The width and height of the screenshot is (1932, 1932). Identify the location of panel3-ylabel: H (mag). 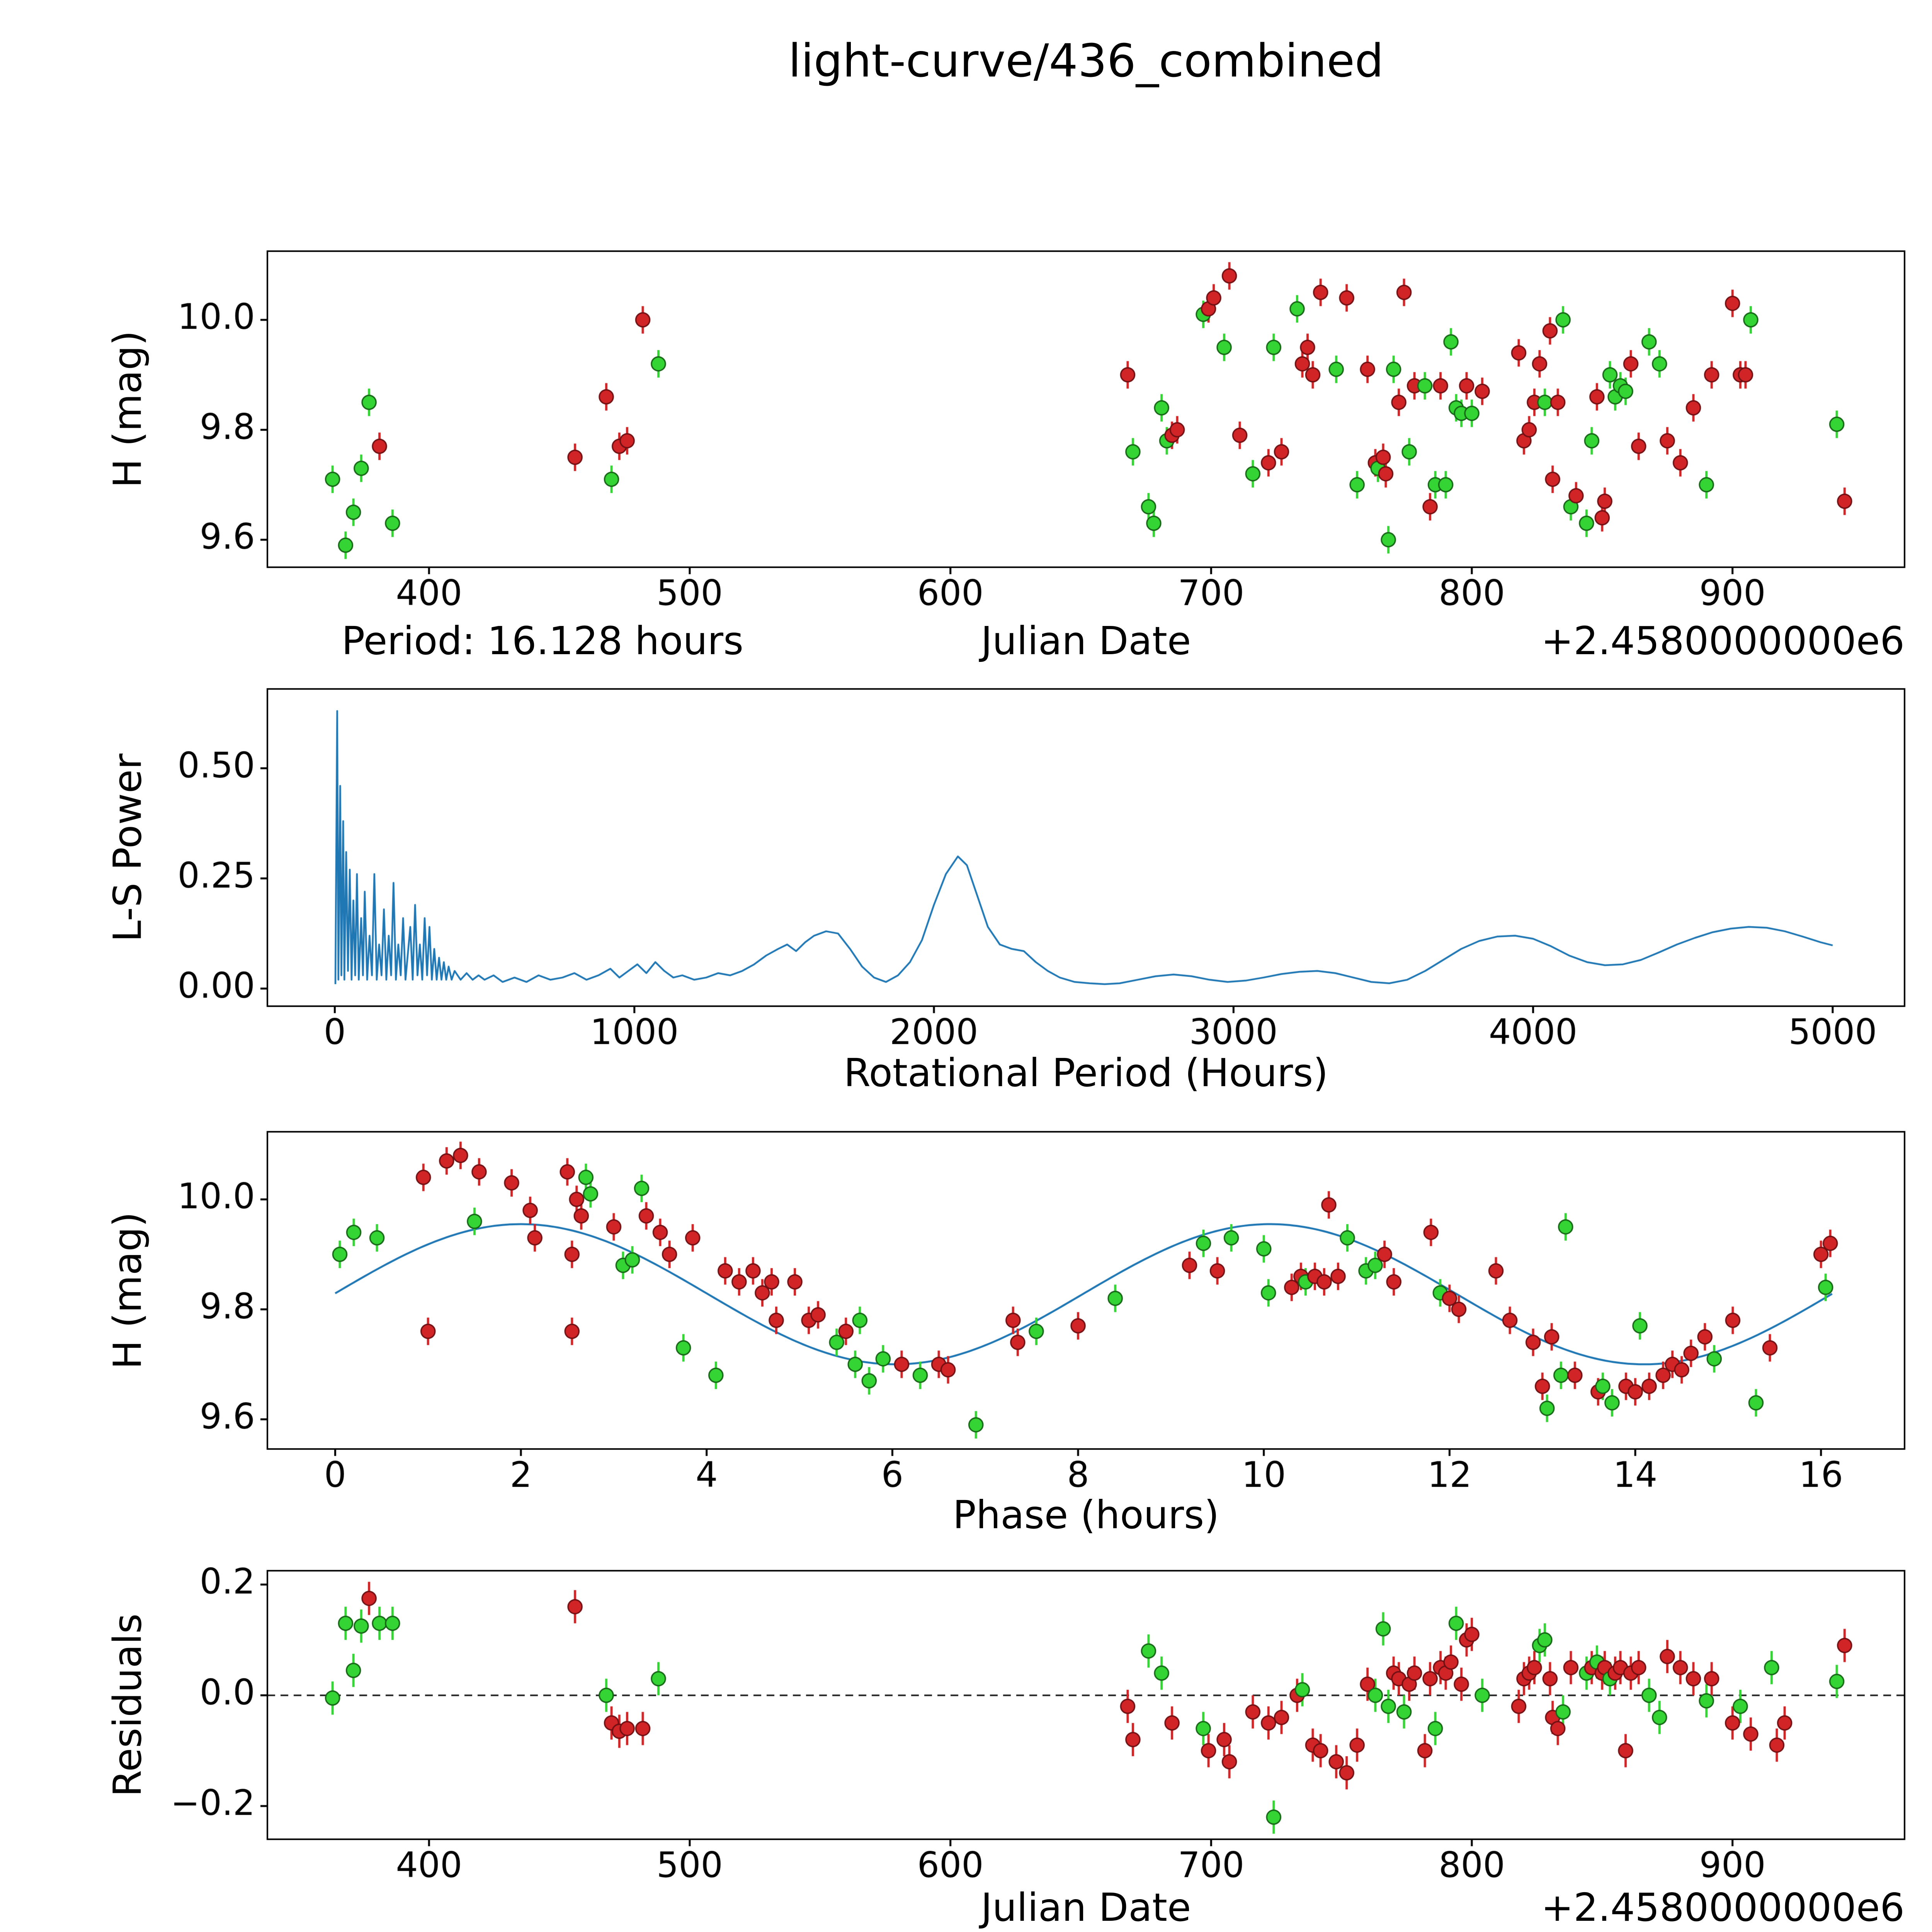
(128, 1291).